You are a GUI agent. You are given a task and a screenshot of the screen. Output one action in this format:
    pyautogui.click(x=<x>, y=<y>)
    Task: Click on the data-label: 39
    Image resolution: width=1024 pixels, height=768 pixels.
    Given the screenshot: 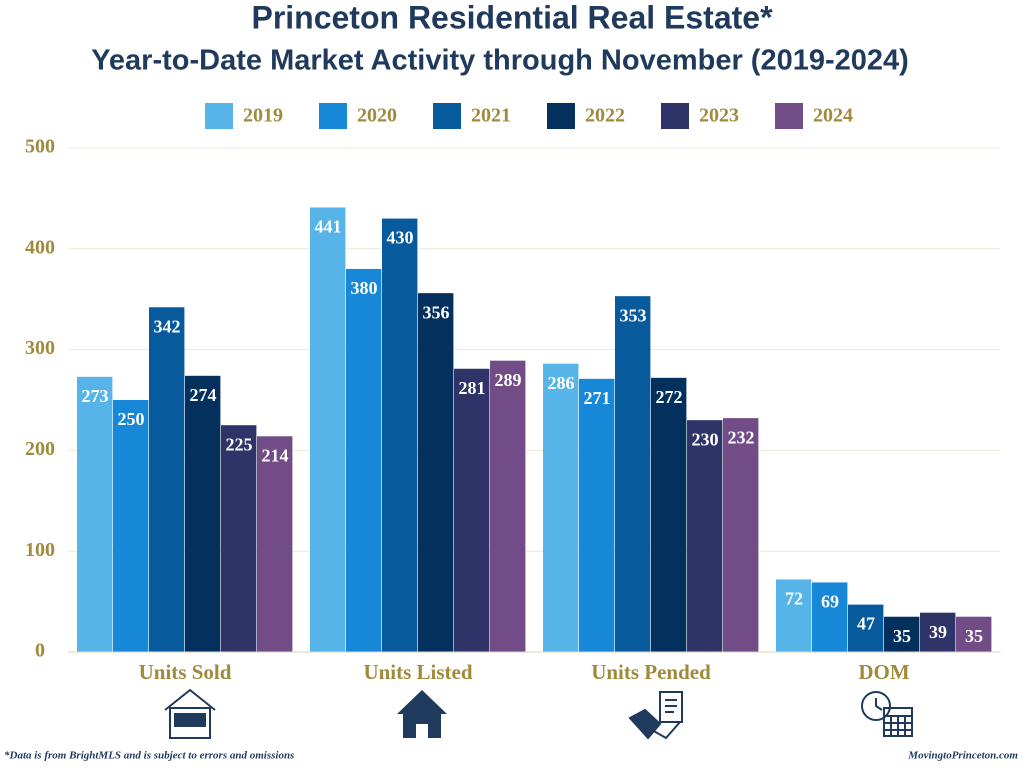 What is the action you would take?
    pyautogui.click(x=938, y=632)
    